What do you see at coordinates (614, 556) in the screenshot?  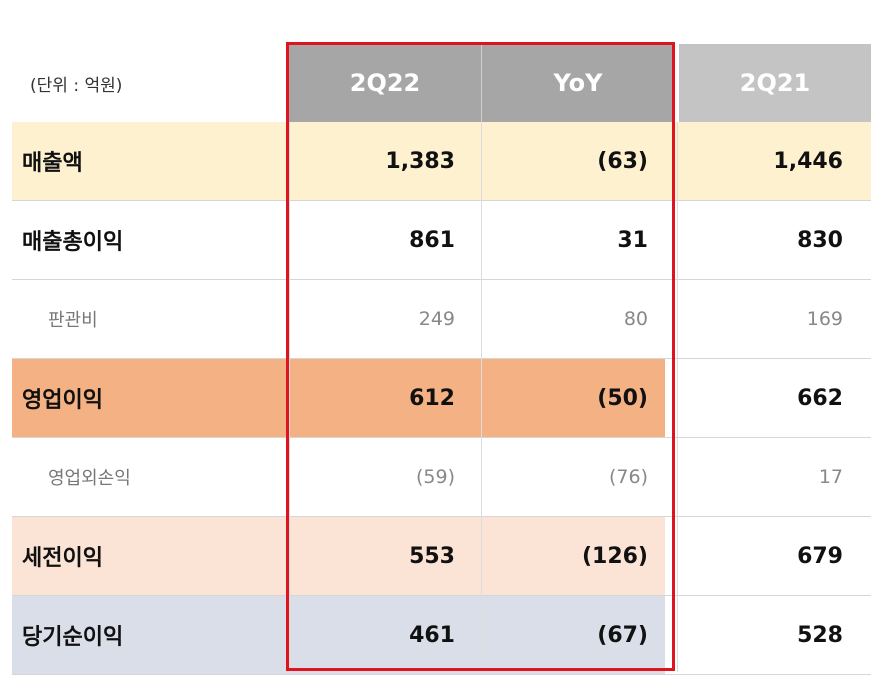 I see `cell-yoy: (126)` at bounding box center [614, 556].